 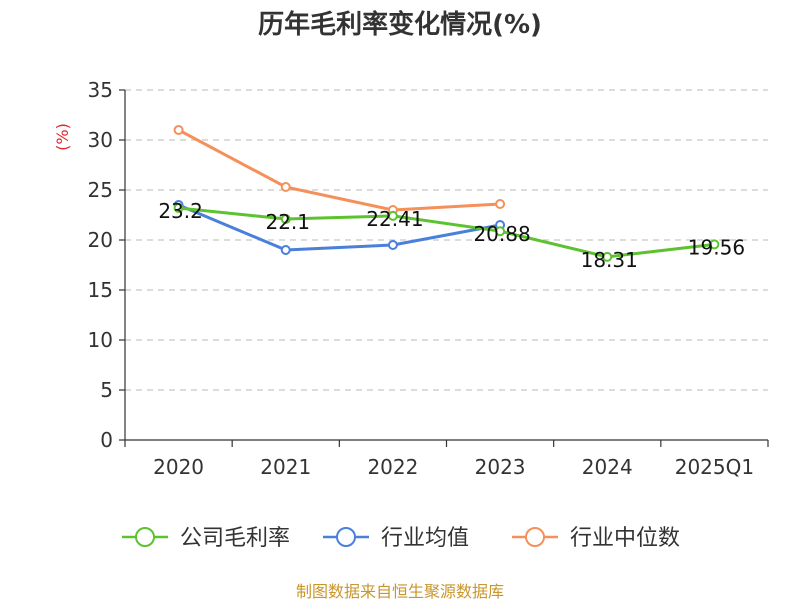 I want to click on chart-title: 历年毛利率变化情况(%), so click(x=400, y=25).